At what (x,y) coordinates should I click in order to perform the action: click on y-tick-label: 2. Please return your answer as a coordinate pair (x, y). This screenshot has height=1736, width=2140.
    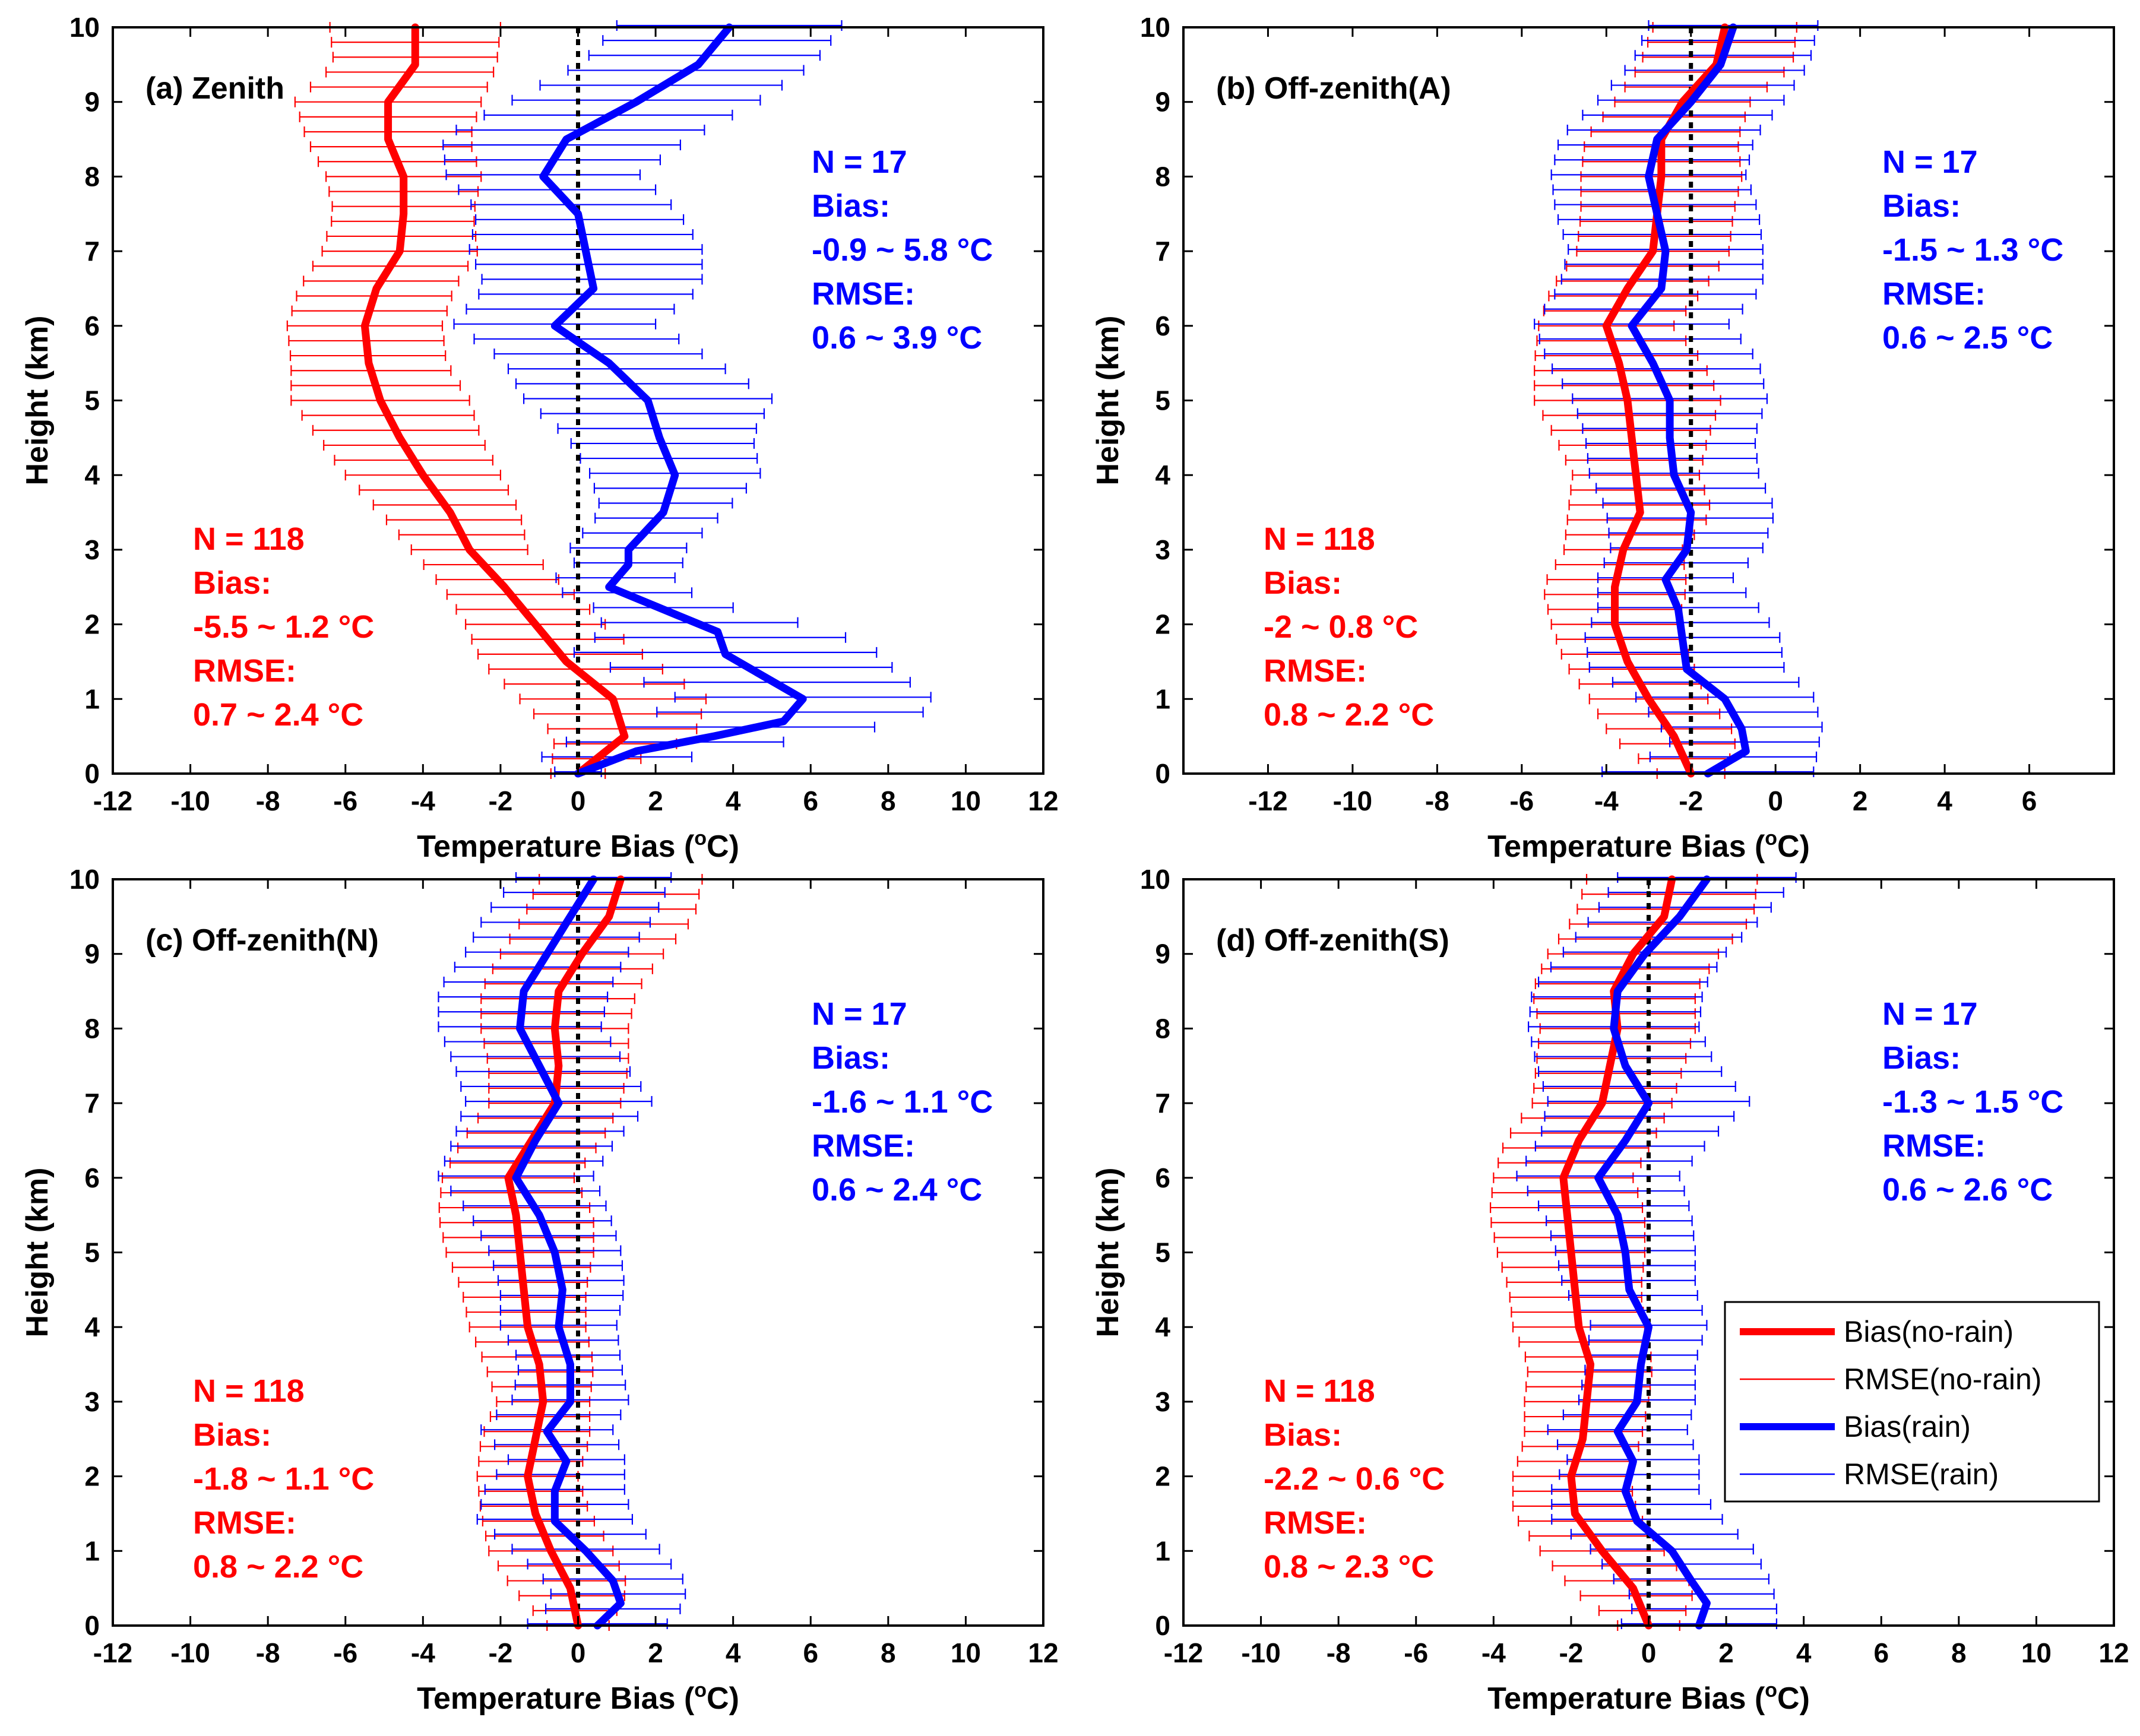
    Looking at the image, I should click on (1162, 1476).